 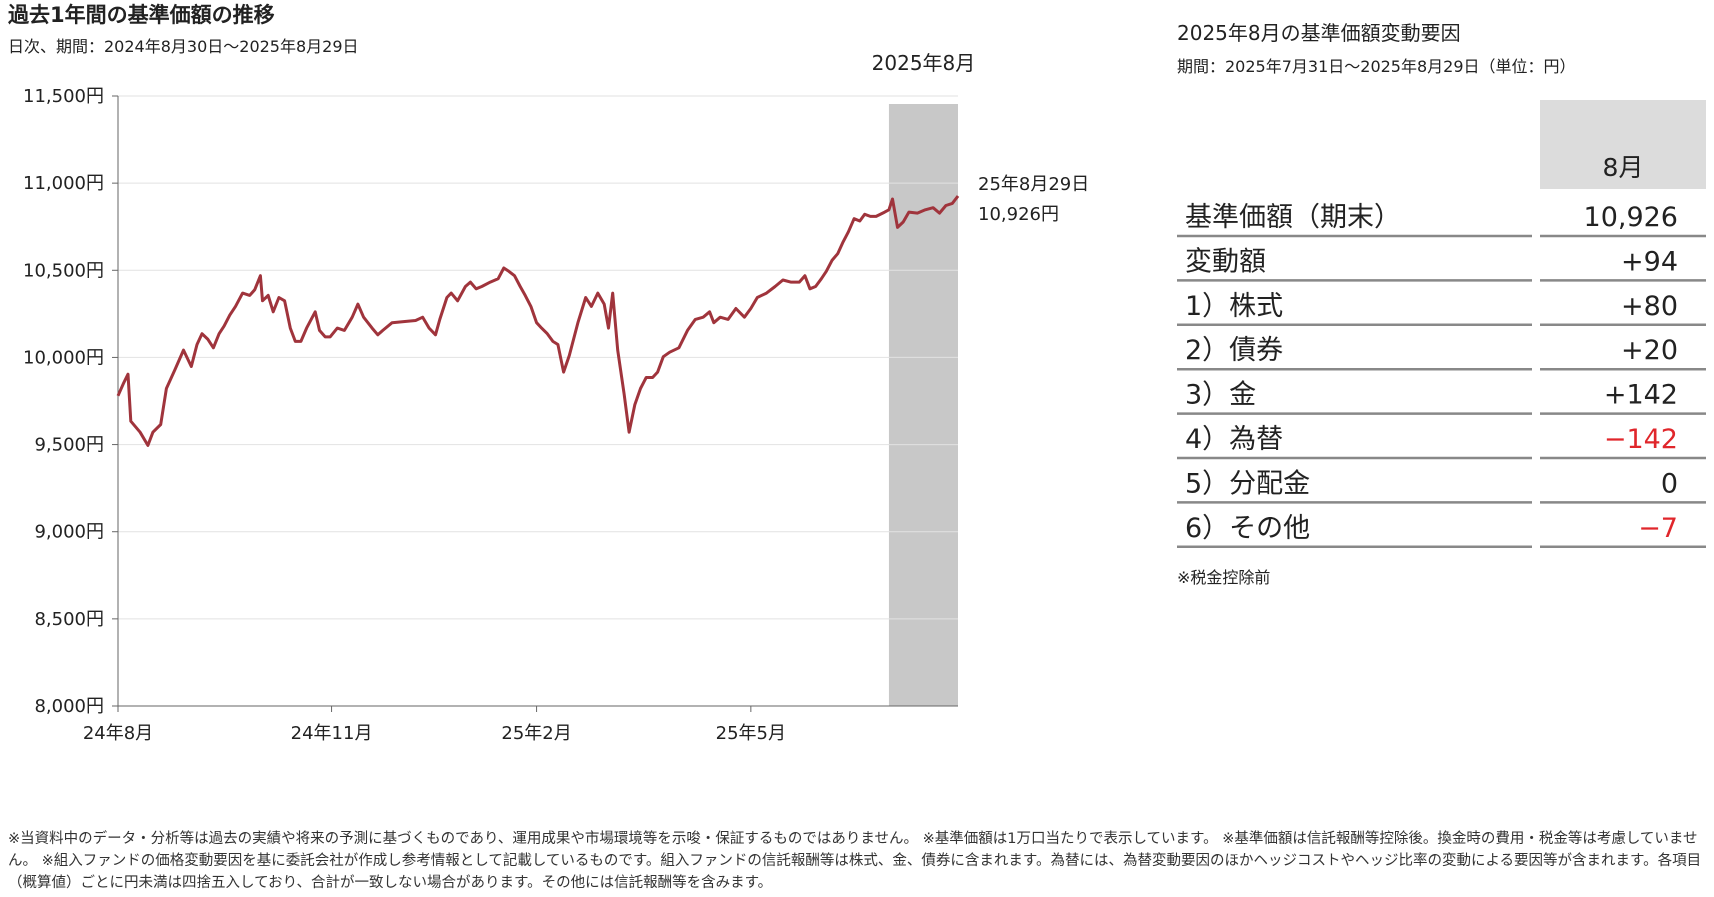 I want to click on row-value: +80, so click(x=1649, y=306).